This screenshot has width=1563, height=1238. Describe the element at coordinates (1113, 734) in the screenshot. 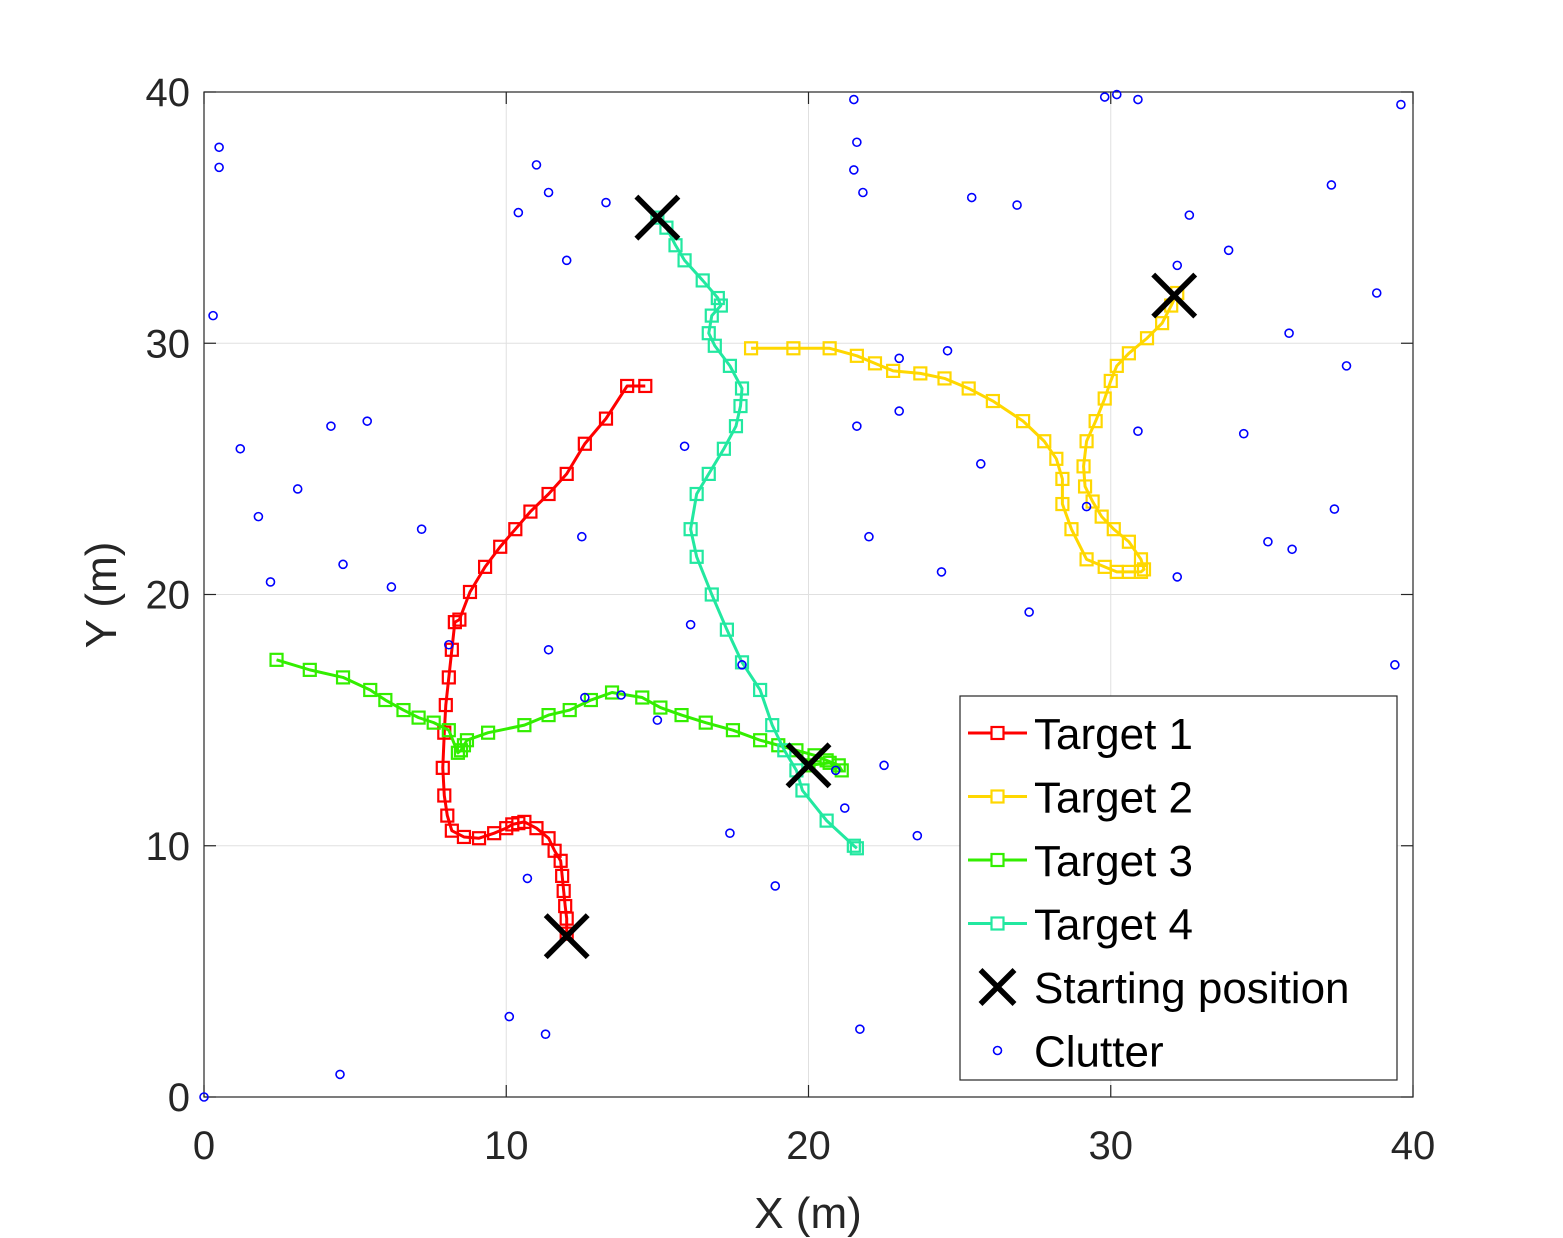

I see `legend-label: Target 1` at that location.